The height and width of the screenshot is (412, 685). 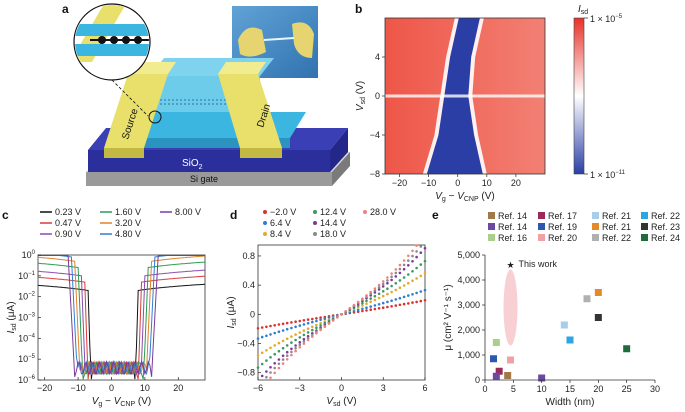 I want to click on y-tick-label: 10−2, so click(x=27, y=297).